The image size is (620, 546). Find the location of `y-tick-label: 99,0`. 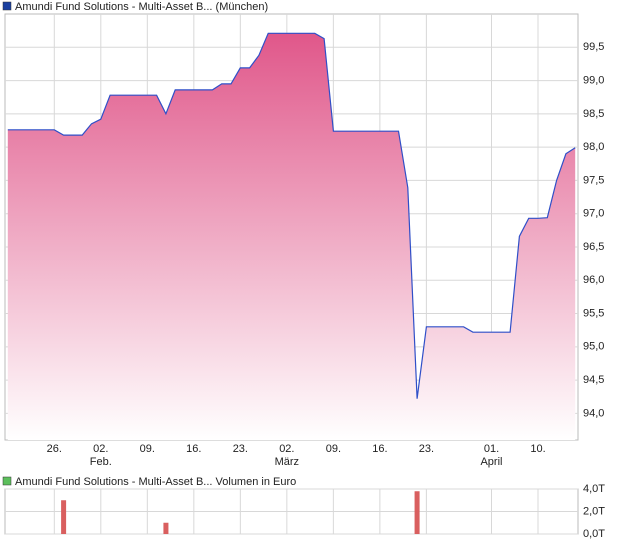

y-tick-label: 99,0 is located at coordinates (593, 80).